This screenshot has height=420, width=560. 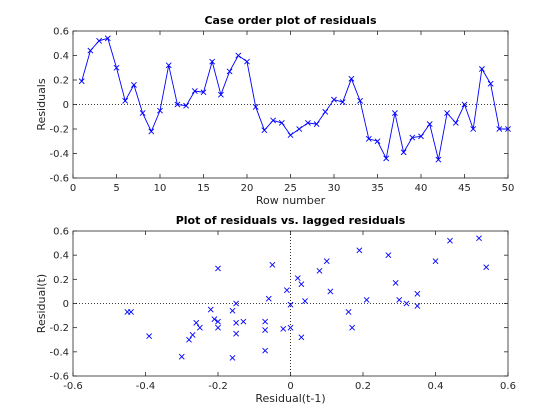 I want to click on x-tick-label: 0, so click(x=73, y=188).